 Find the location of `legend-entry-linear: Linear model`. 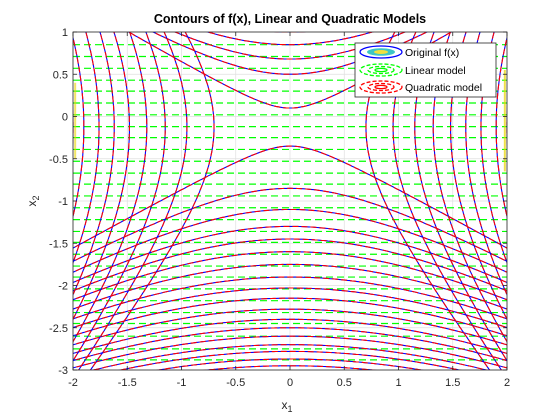

legend-entry-linear: Linear model is located at coordinates (412, 70).